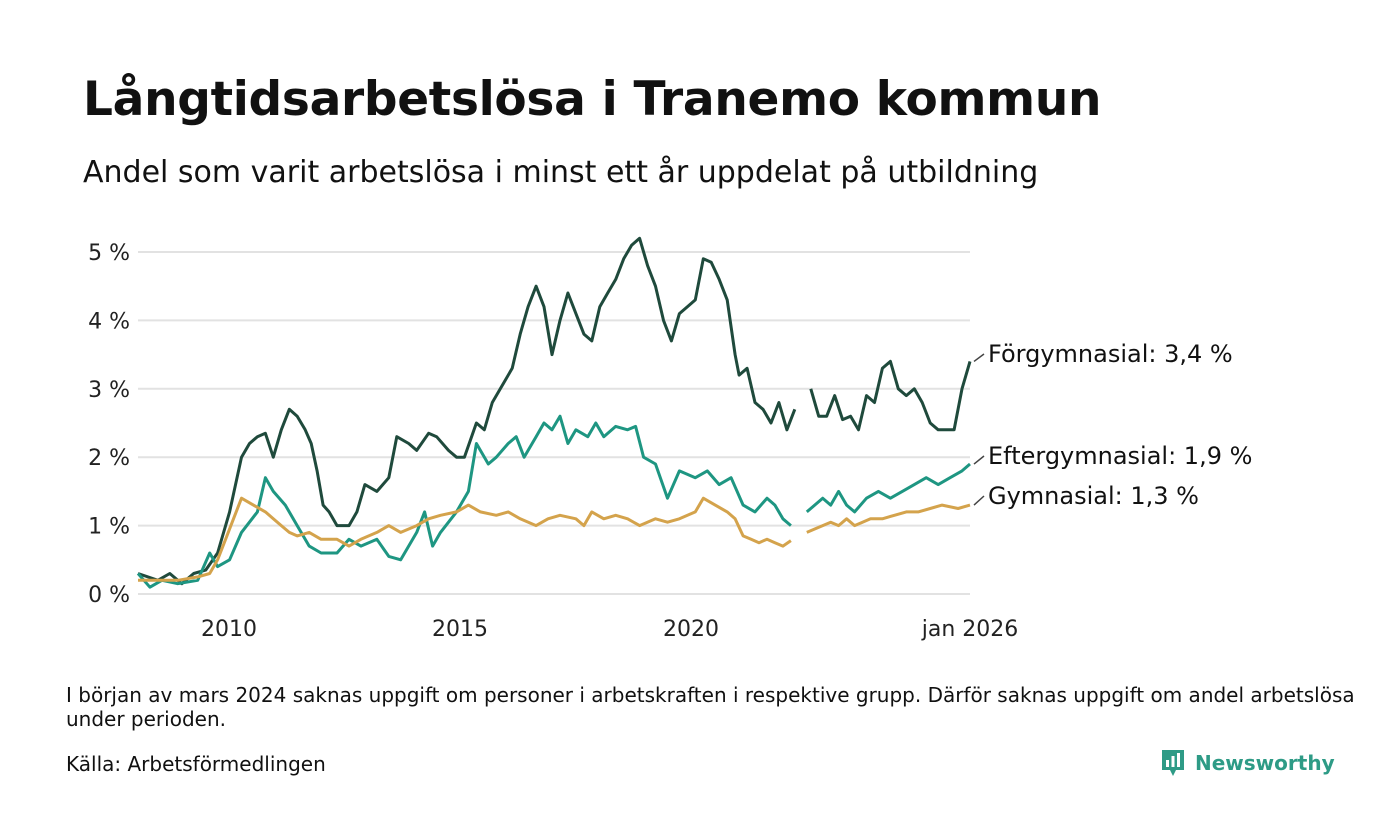 The height and width of the screenshot is (840, 1400). What do you see at coordinates (109, 527) in the screenshot?
I see `y-tick-label: 1 %` at bounding box center [109, 527].